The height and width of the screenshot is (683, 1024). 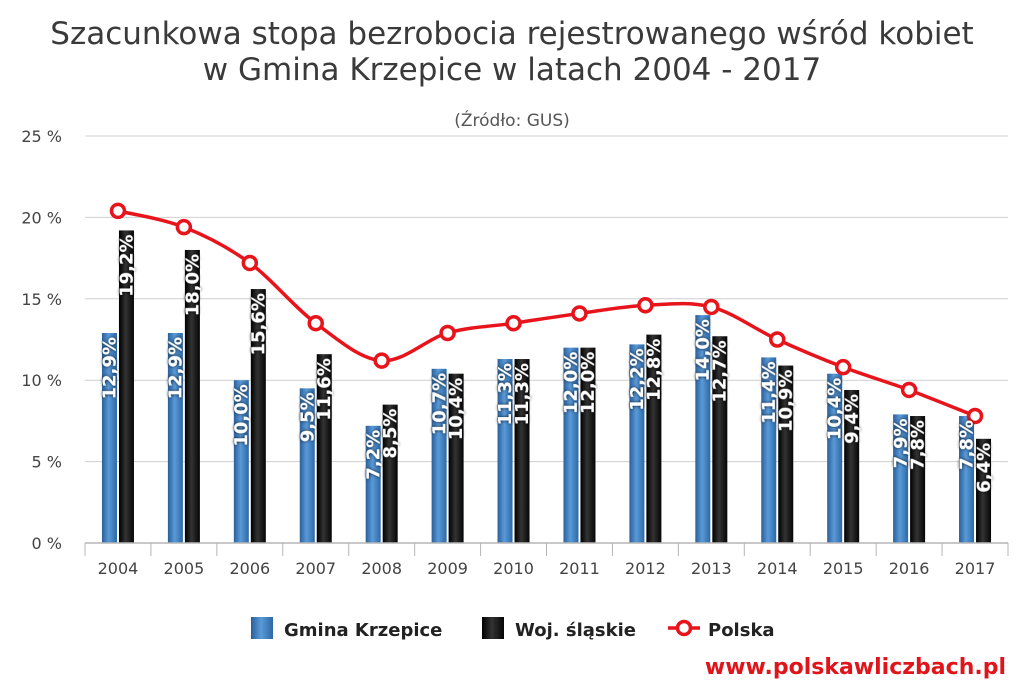 I want to click on bar-label-woj-slaskie: 18,0%, so click(x=192, y=285).